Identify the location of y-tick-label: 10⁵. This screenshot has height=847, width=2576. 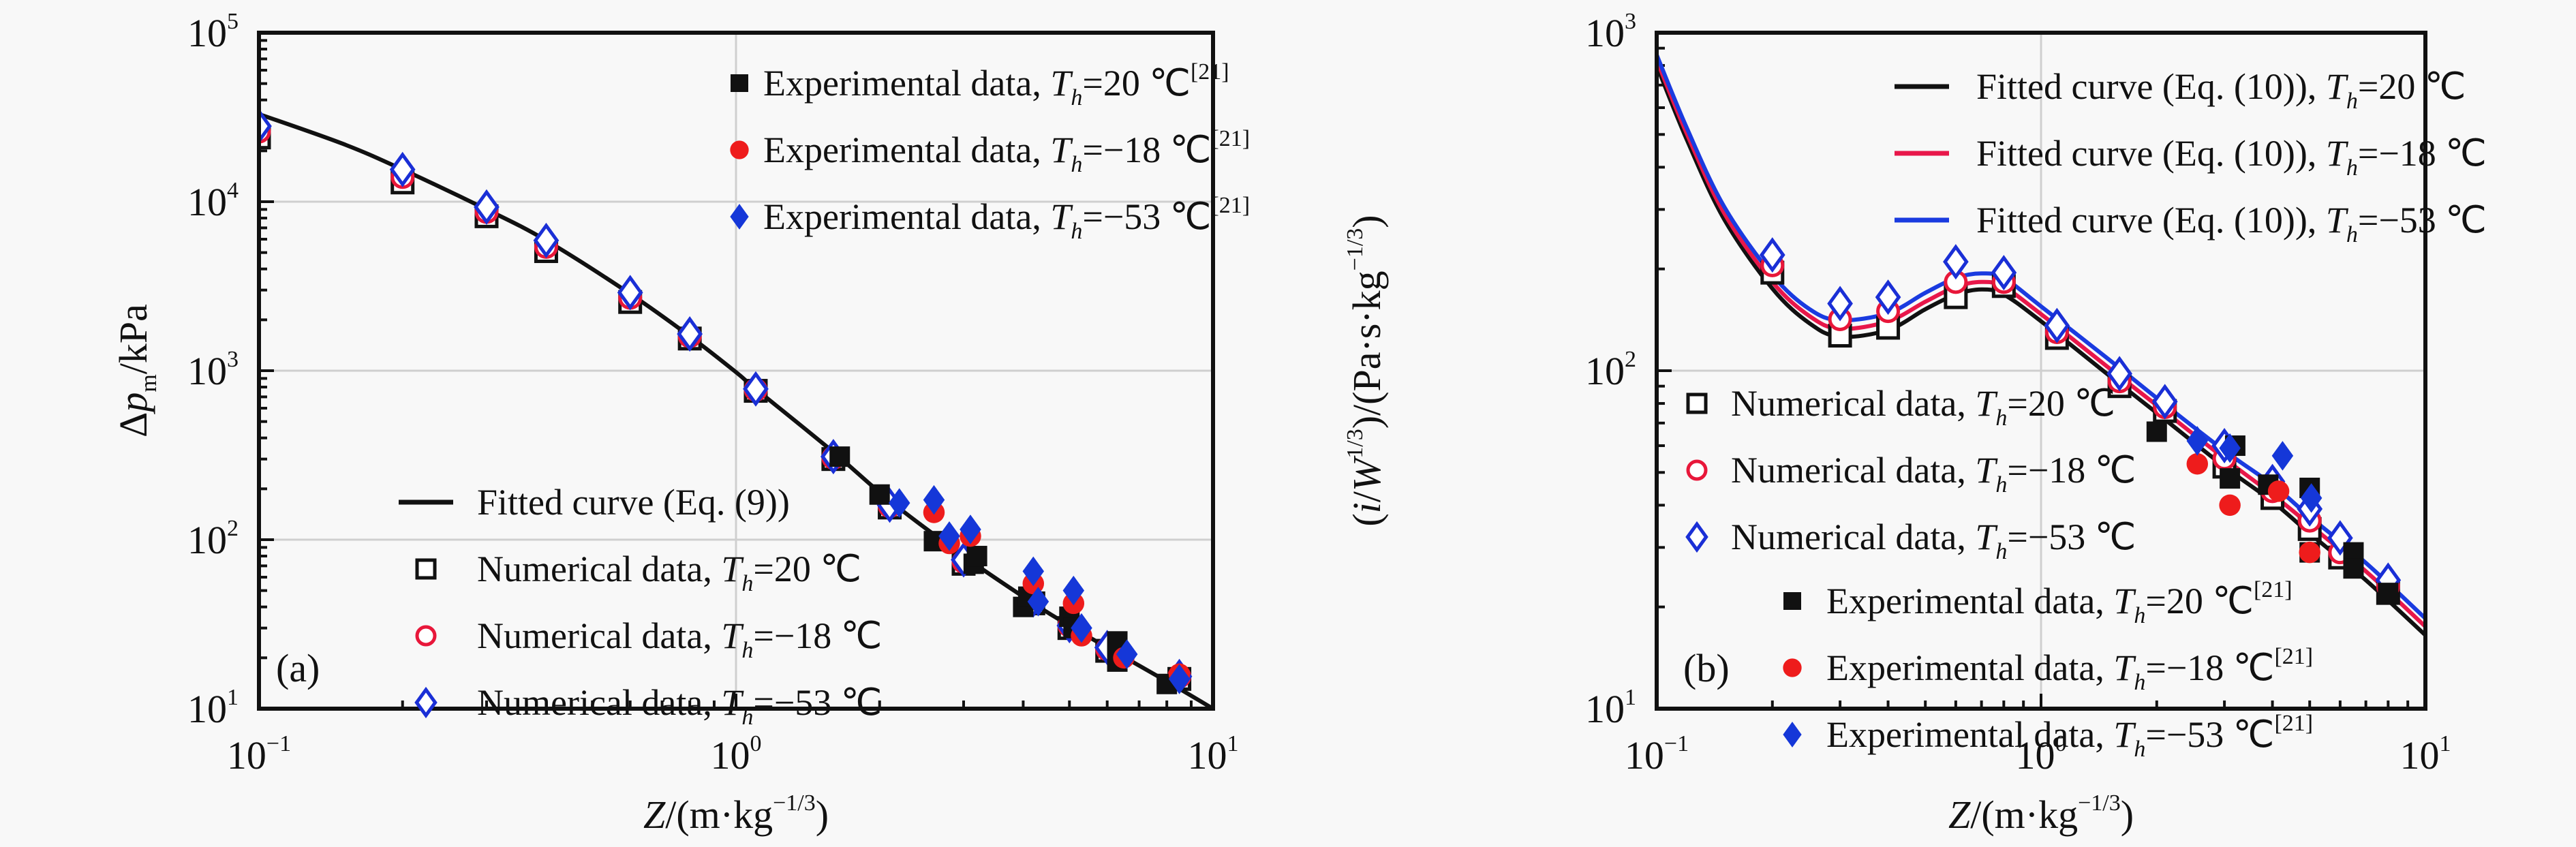
(213, 32).